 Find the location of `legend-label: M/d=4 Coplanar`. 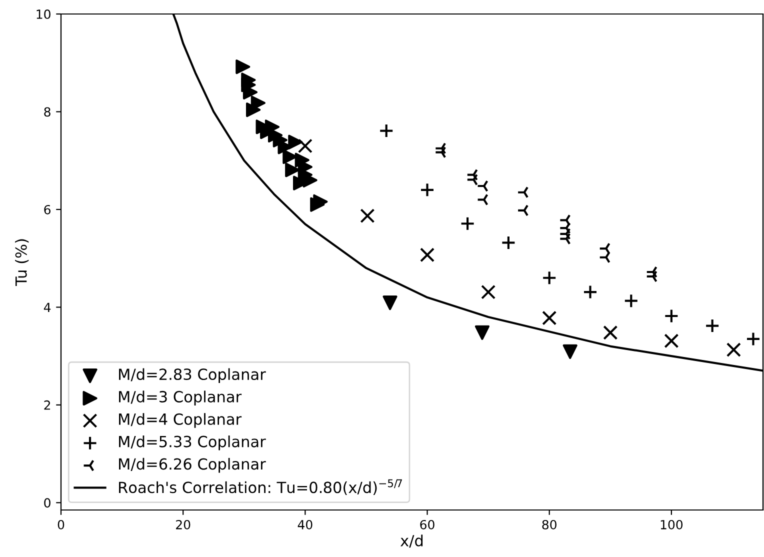

legend-label: M/d=4 Coplanar is located at coordinates (180, 420).